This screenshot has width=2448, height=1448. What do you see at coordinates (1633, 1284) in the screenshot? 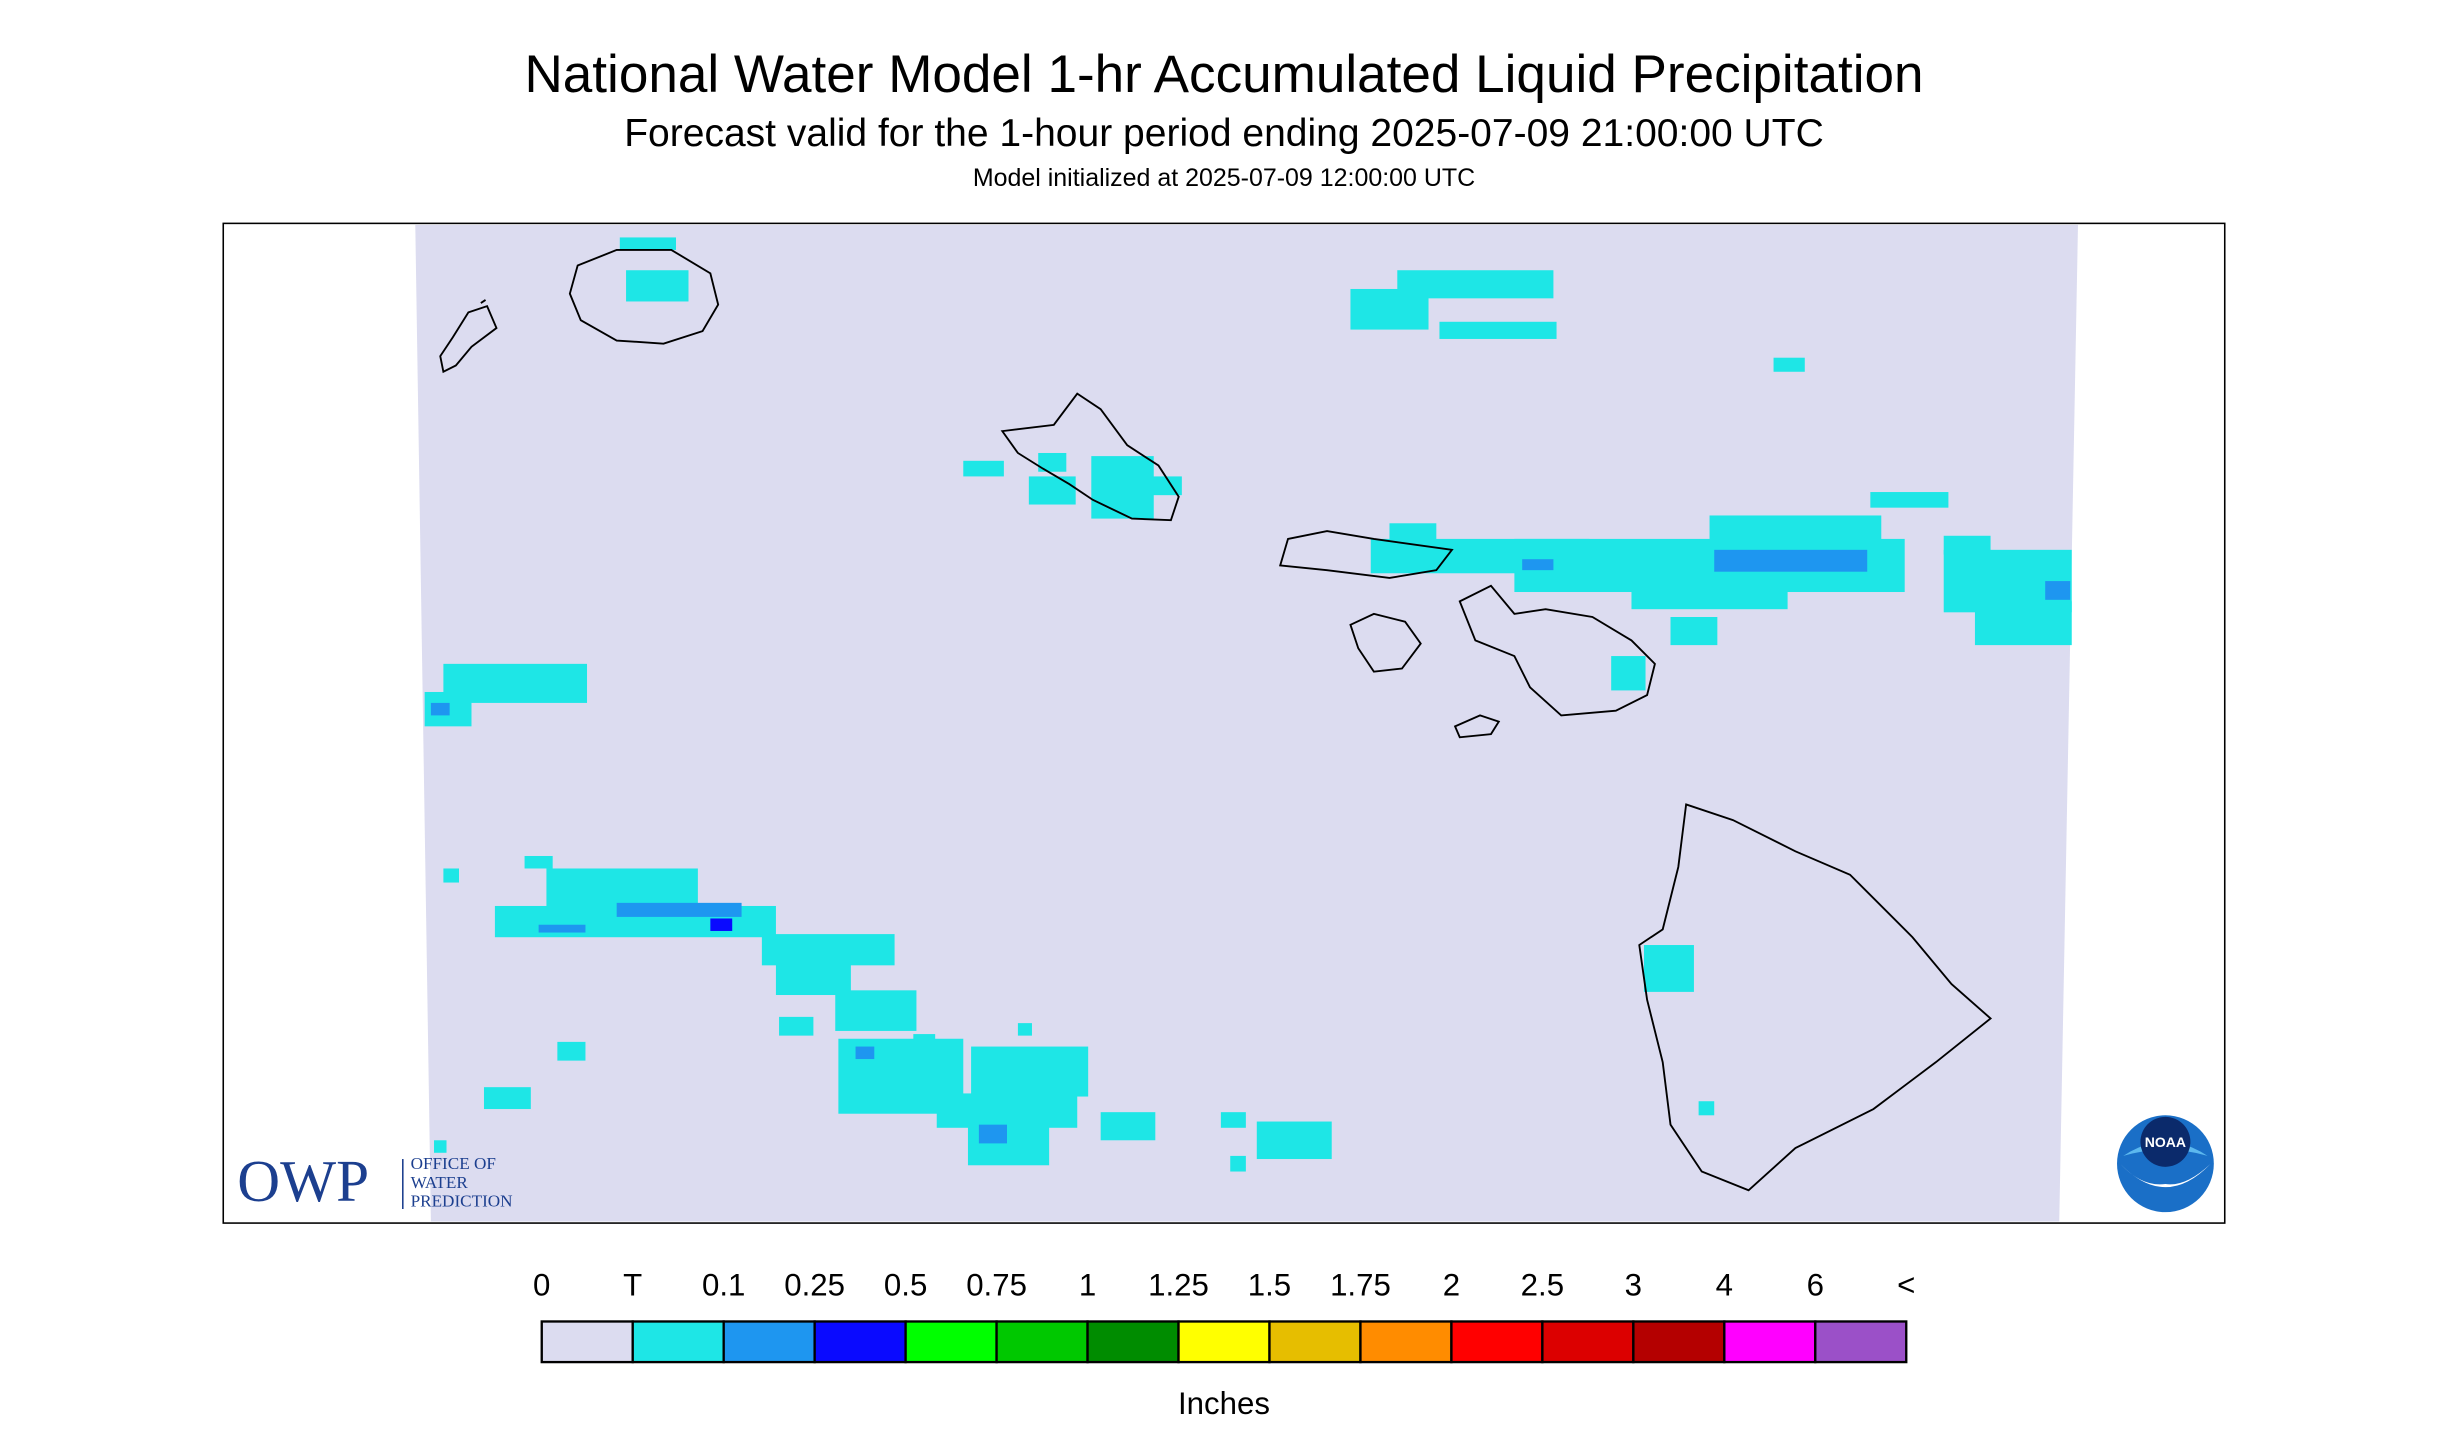
I see `legend-label: 3` at bounding box center [1633, 1284].